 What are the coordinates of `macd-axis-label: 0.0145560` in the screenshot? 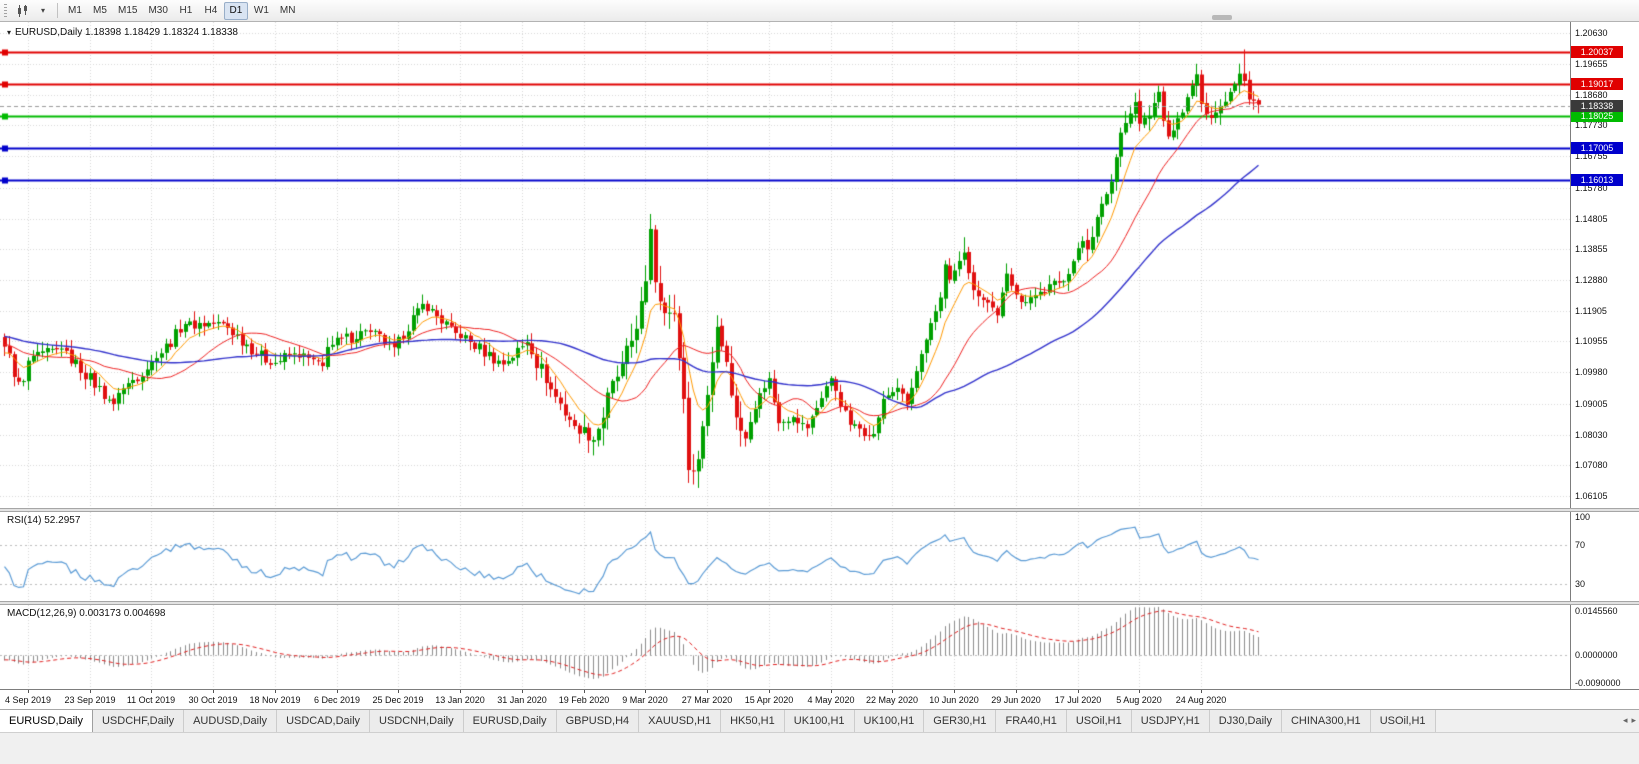 It's located at (1596, 611).